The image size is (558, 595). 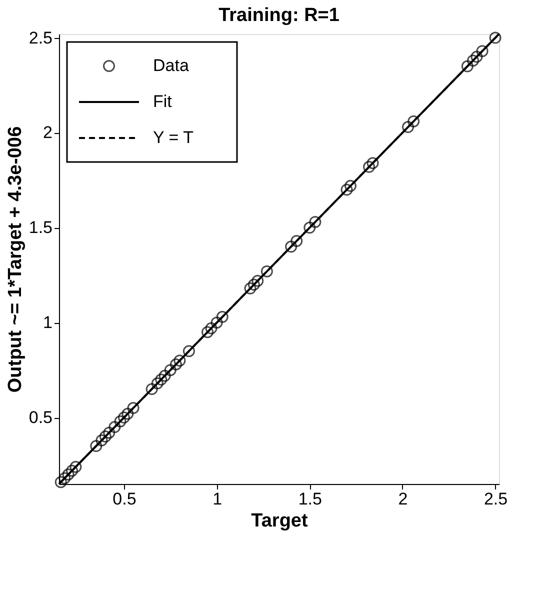 What do you see at coordinates (217, 499) in the screenshot?
I see `x-tick-label: 1` at bounding box center [217, 499].